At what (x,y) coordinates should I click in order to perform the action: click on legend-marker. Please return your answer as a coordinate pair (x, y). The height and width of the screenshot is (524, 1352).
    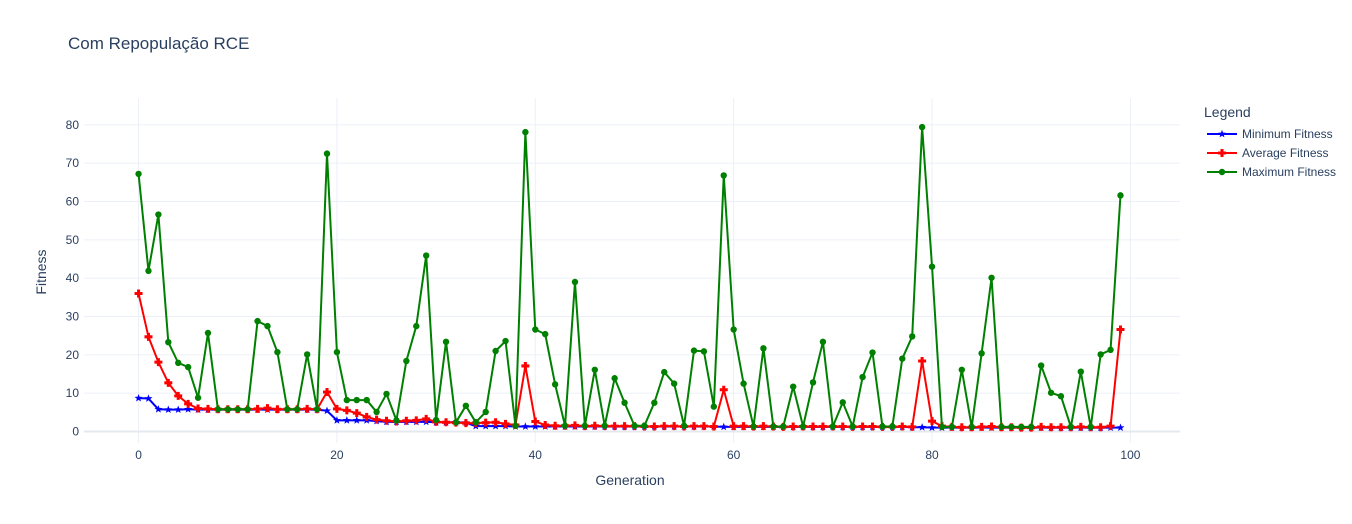
    Looking at the image, I should click on (1222, 133).